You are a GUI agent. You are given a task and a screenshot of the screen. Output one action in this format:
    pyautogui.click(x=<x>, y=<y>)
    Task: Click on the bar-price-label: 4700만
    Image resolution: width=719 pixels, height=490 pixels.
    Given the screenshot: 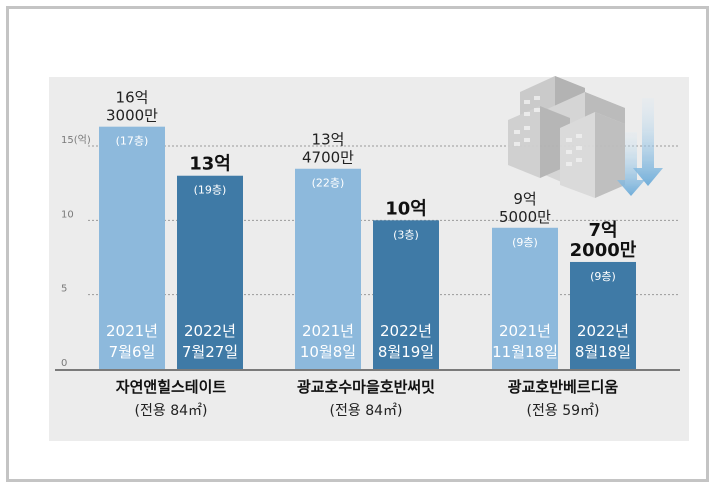 What is the action you would take?
    pyautogui.click(x=328, y=158)
    